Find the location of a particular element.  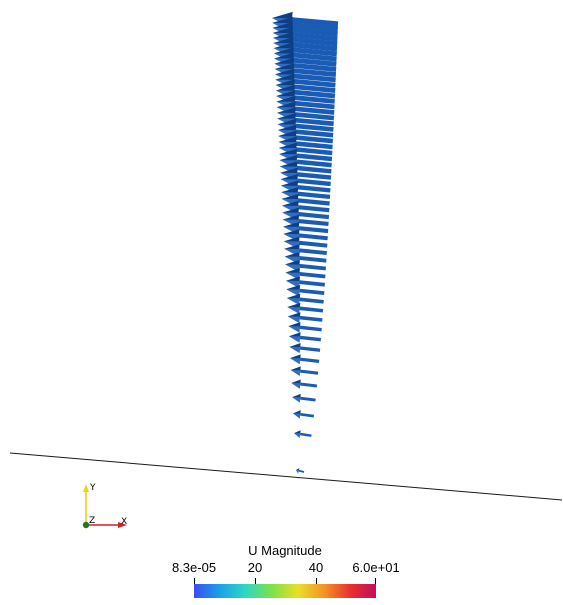

y-axis-arrowhead is located at coordinates (86, 488).